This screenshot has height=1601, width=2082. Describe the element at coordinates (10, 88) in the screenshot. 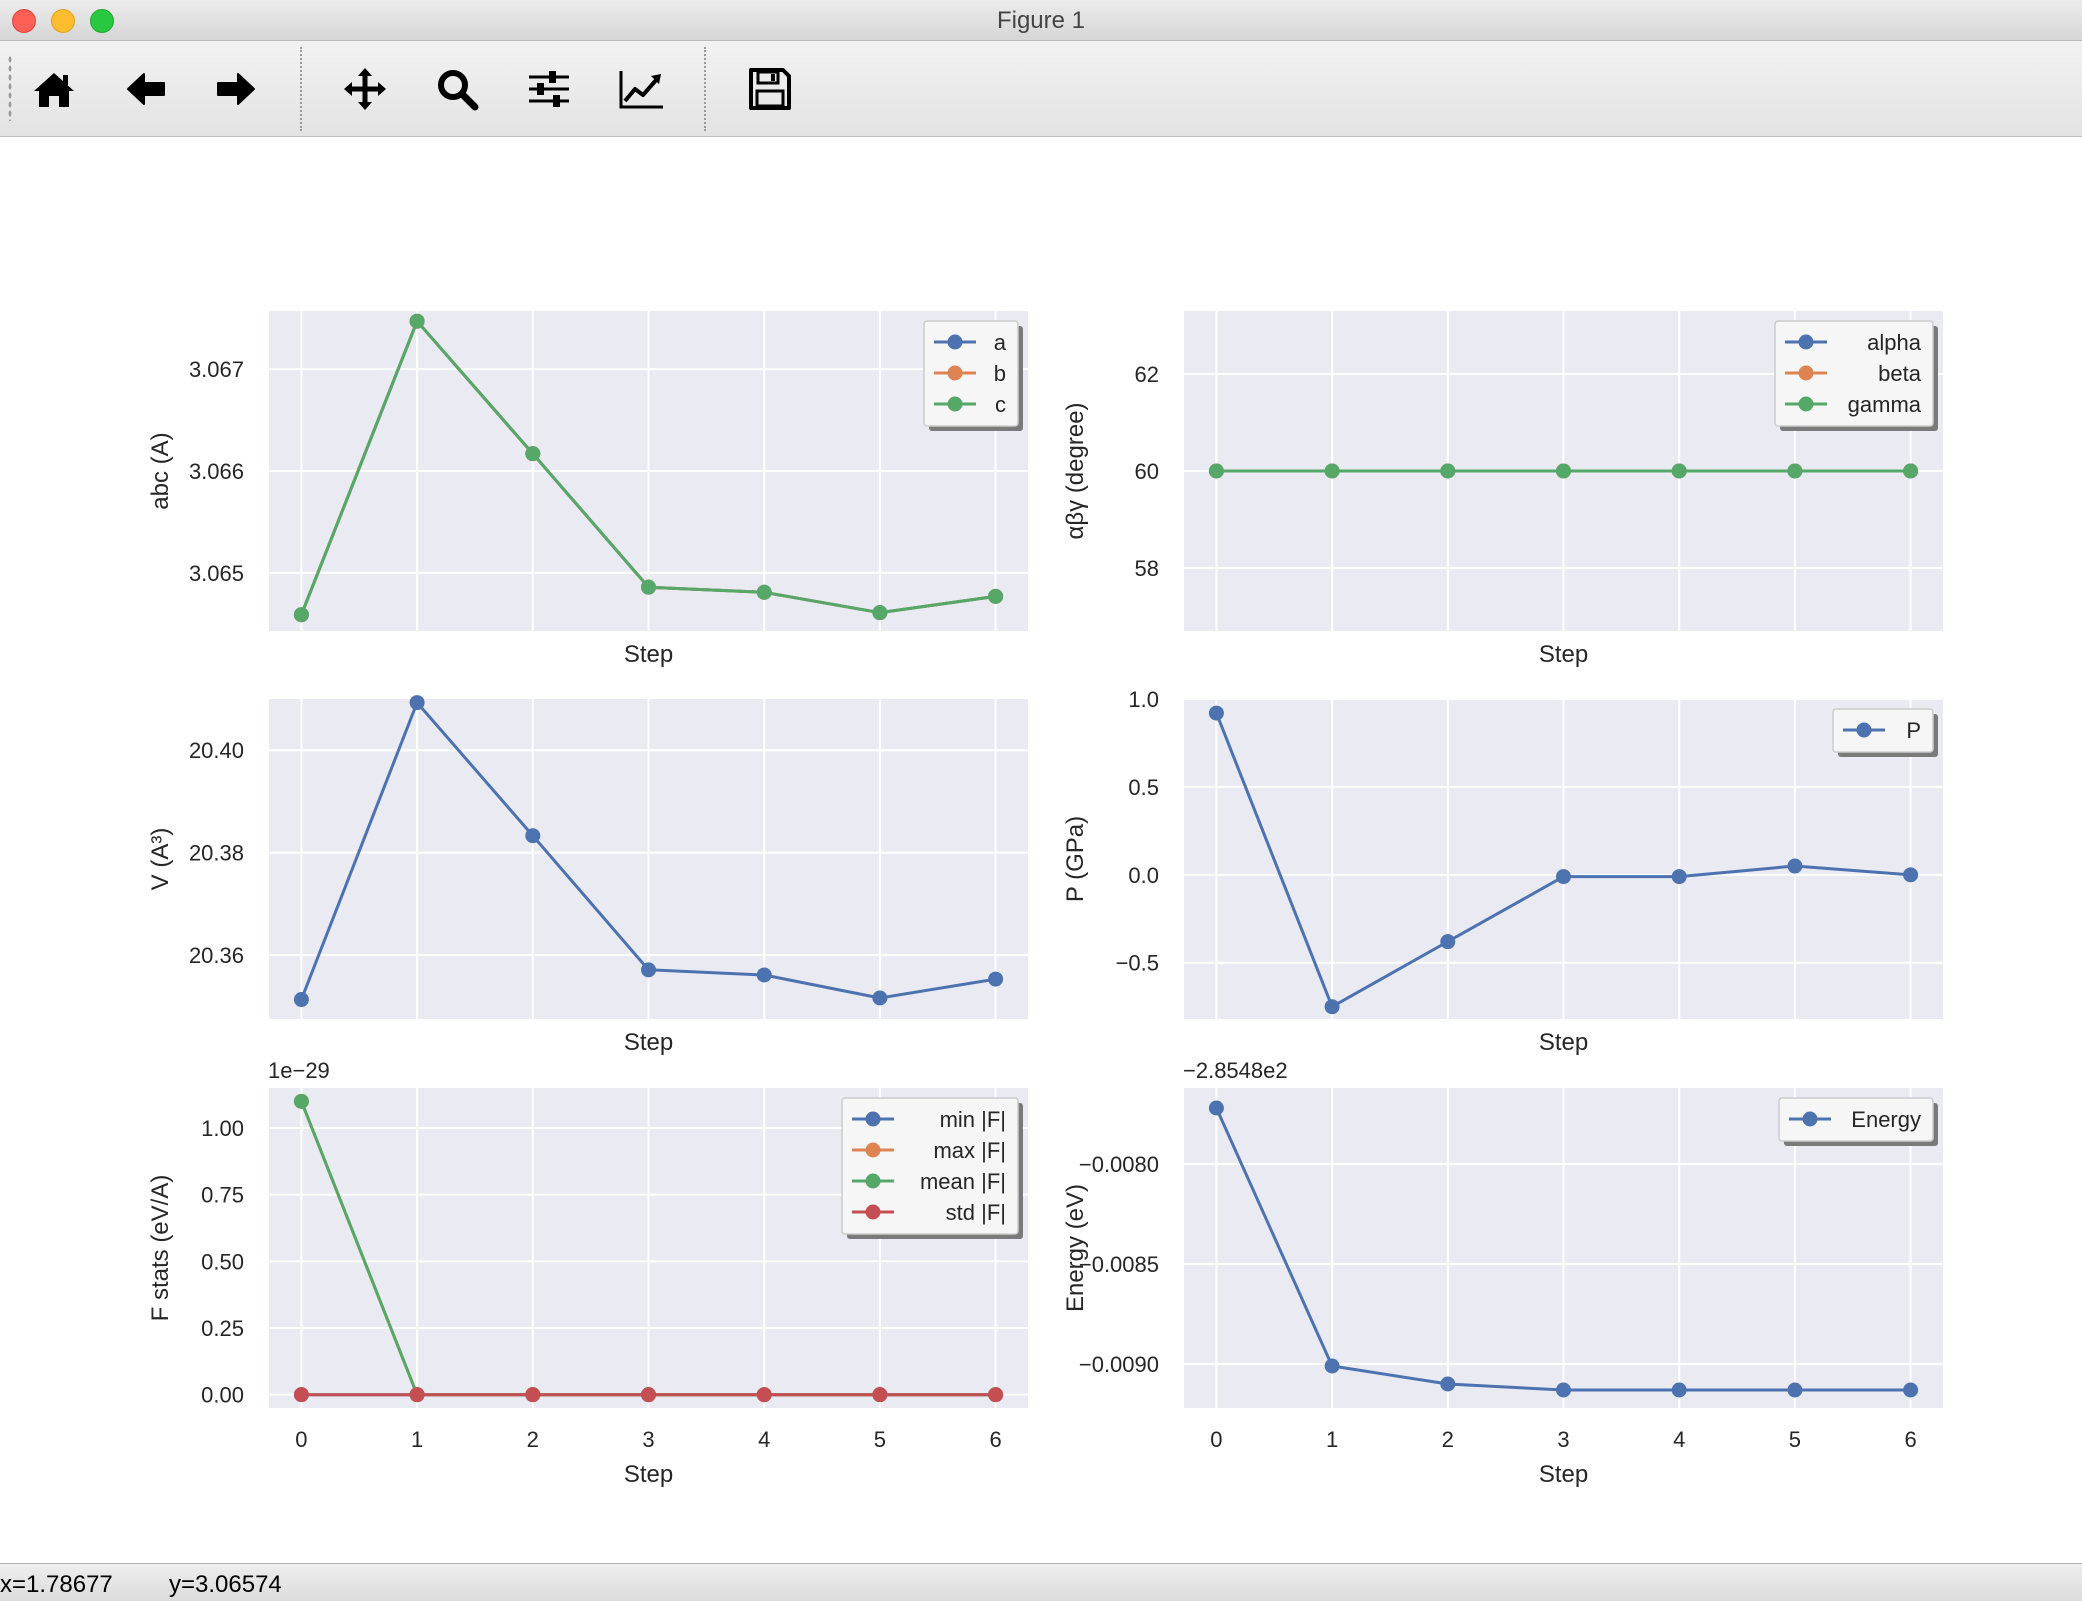

I see `toolbar-grip` at that location.